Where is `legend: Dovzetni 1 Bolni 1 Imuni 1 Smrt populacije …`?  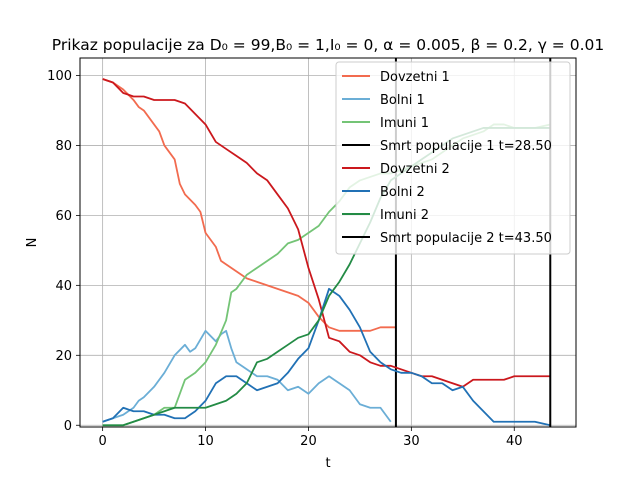
legend: Dovzetni 1 Bolni 1 Imuni 1 Smrt populacije … is located at coordinates (453, 158).